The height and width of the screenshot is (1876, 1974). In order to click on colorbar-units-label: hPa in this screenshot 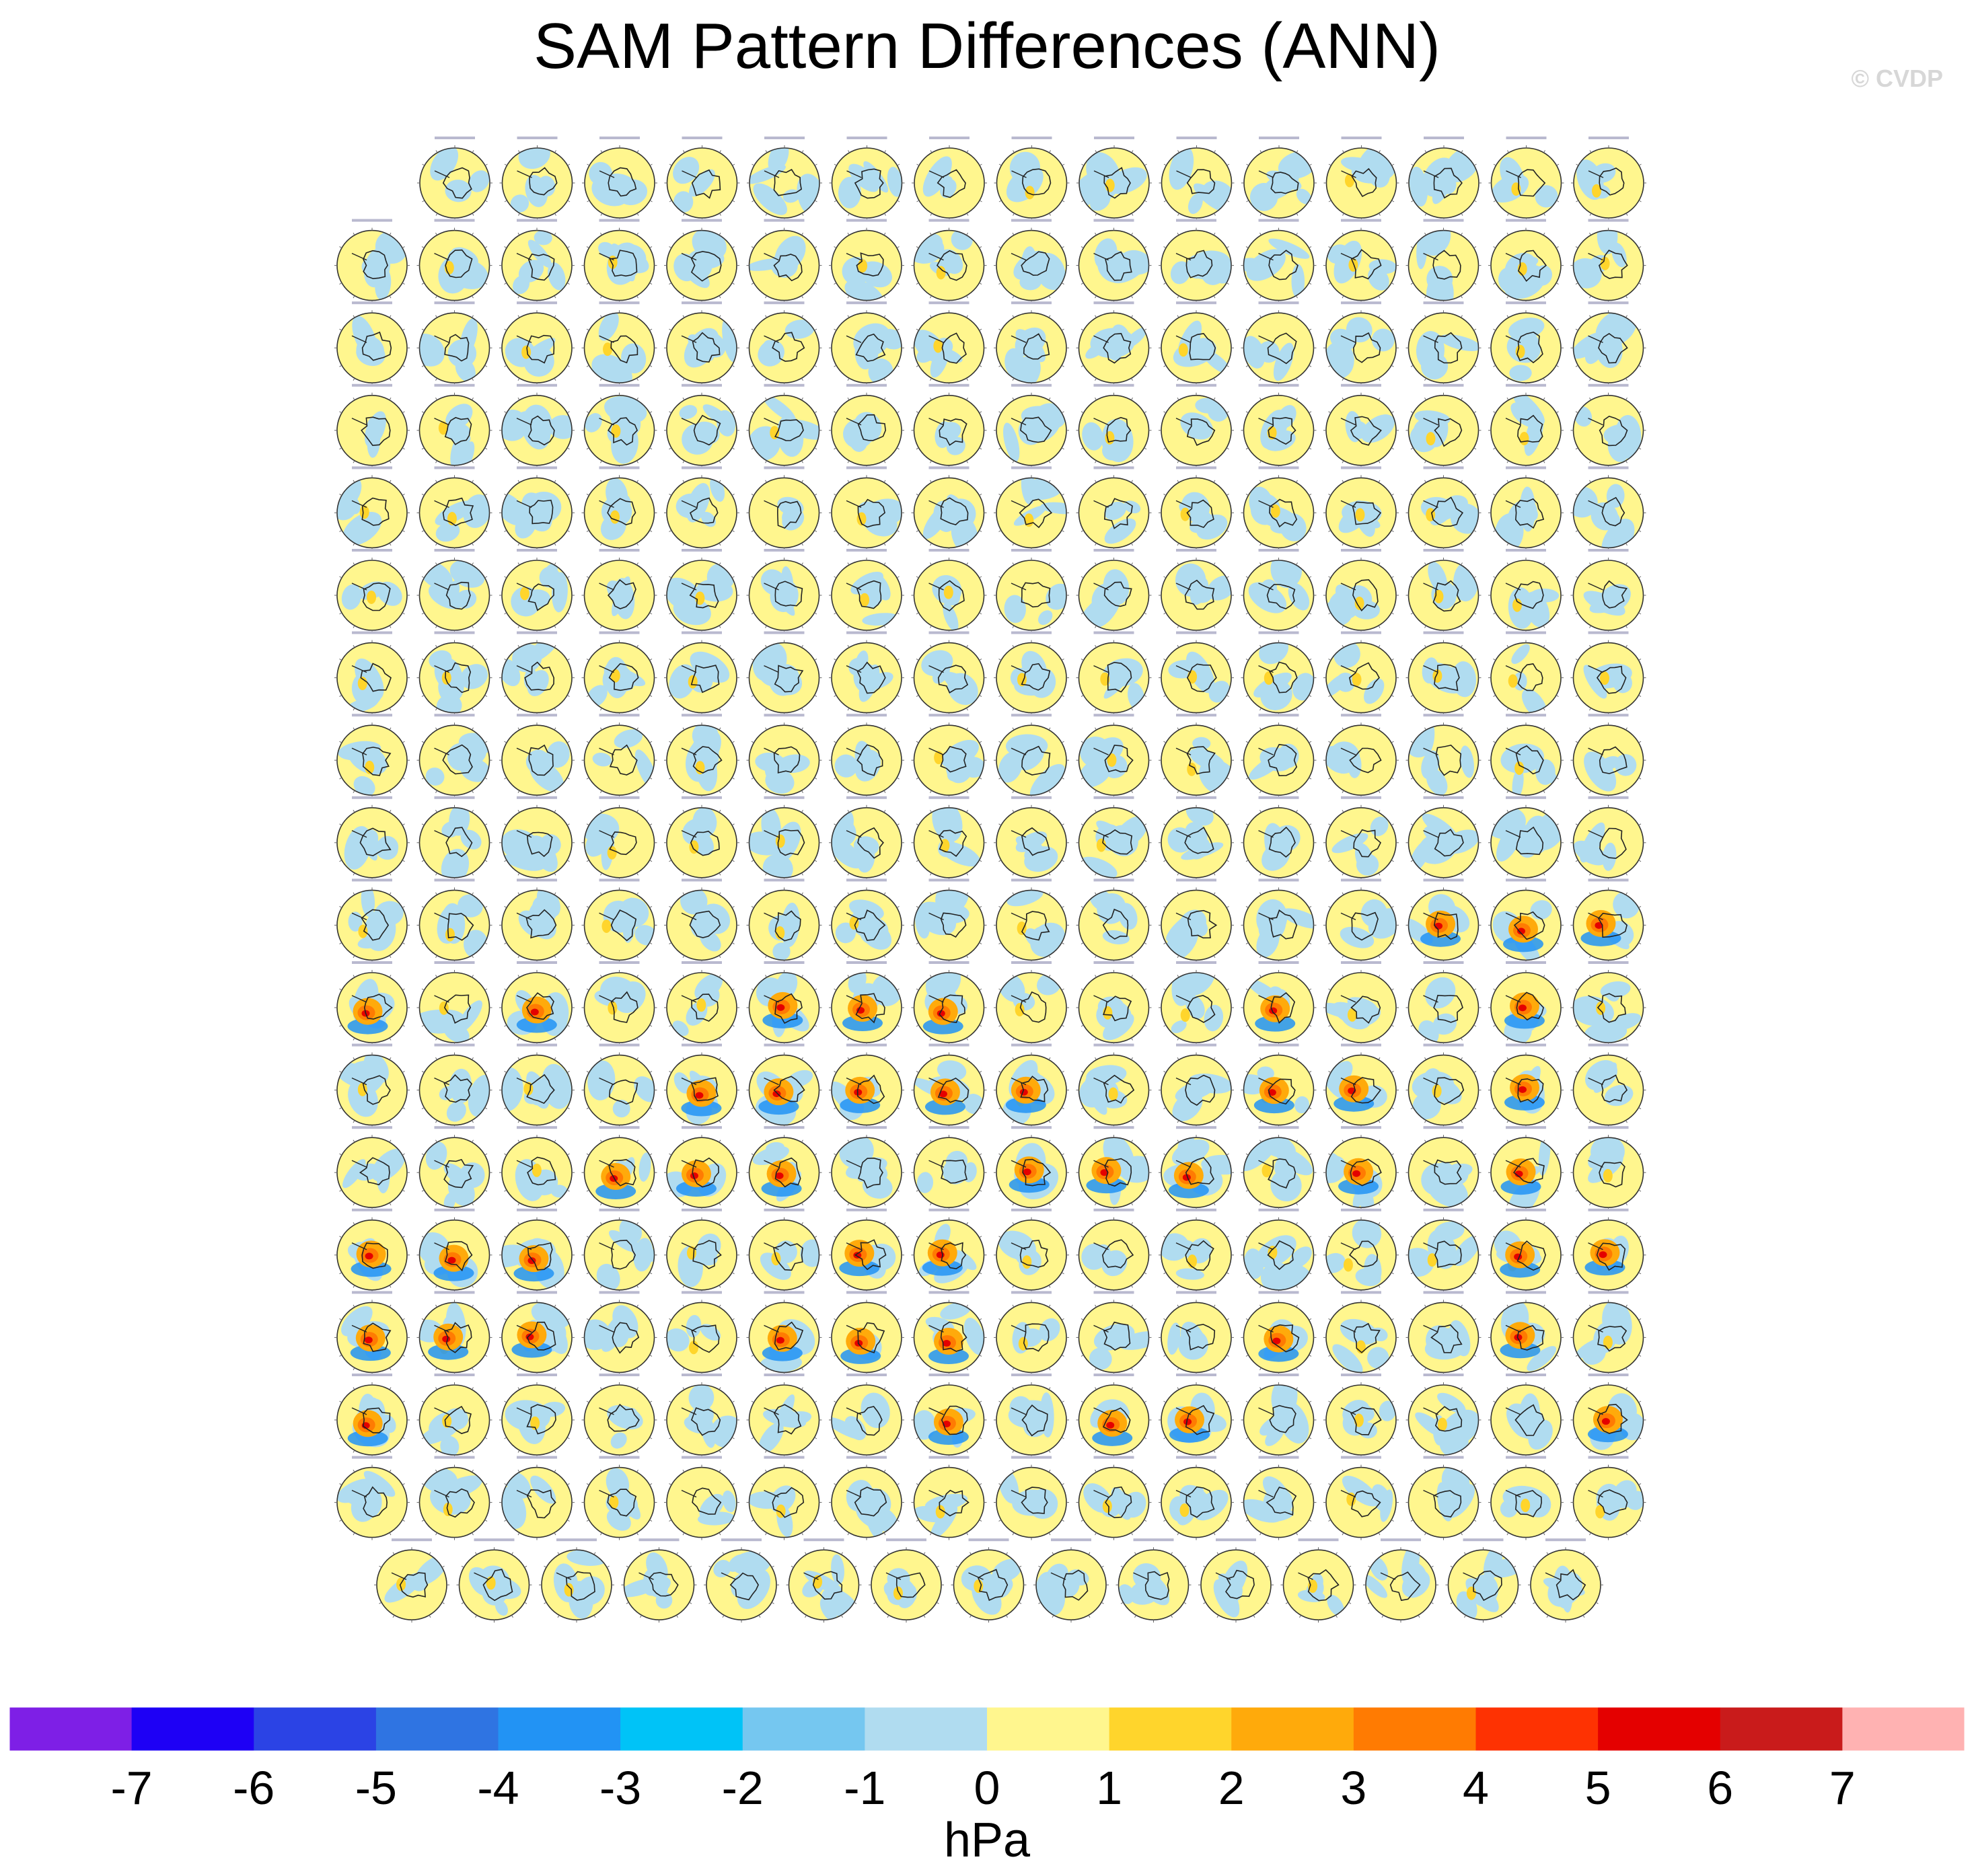, I will do `click(987, 1840)`.